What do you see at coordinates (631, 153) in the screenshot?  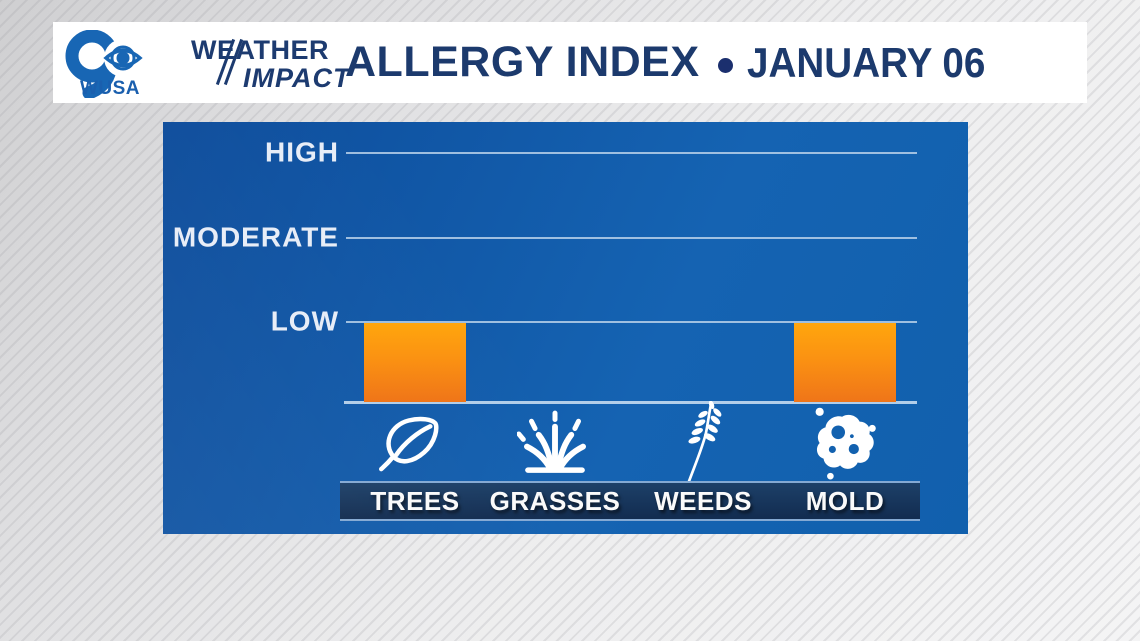 I see `gridline-high` at bounding box center [631, 153].